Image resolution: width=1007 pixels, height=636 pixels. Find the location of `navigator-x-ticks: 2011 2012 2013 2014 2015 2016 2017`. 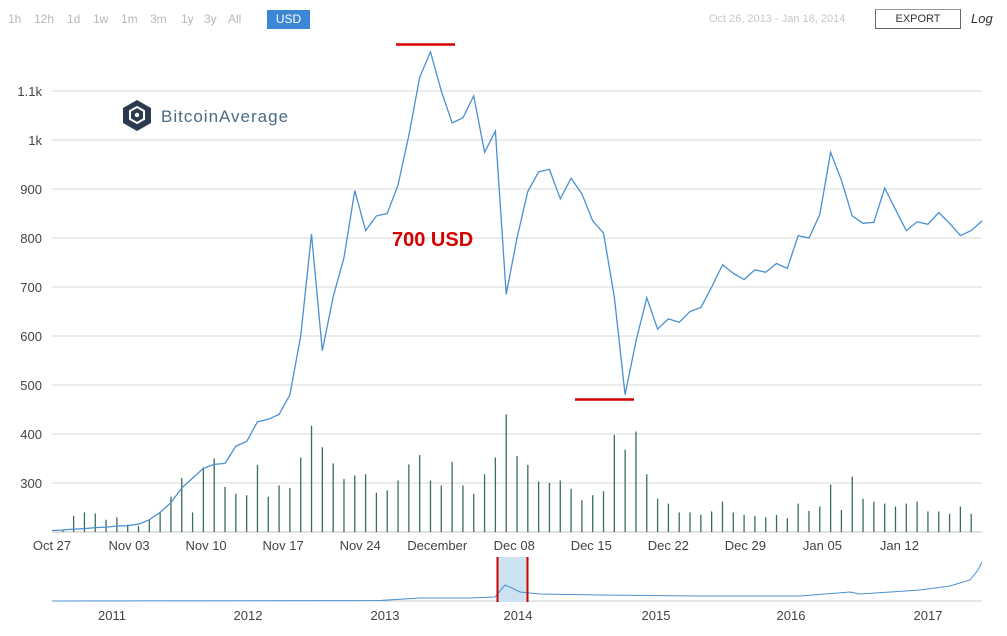

navigator-x-ticks: 2011 2012 2013 2014 2015 2016 2017 is located at coordinates (520, 615).